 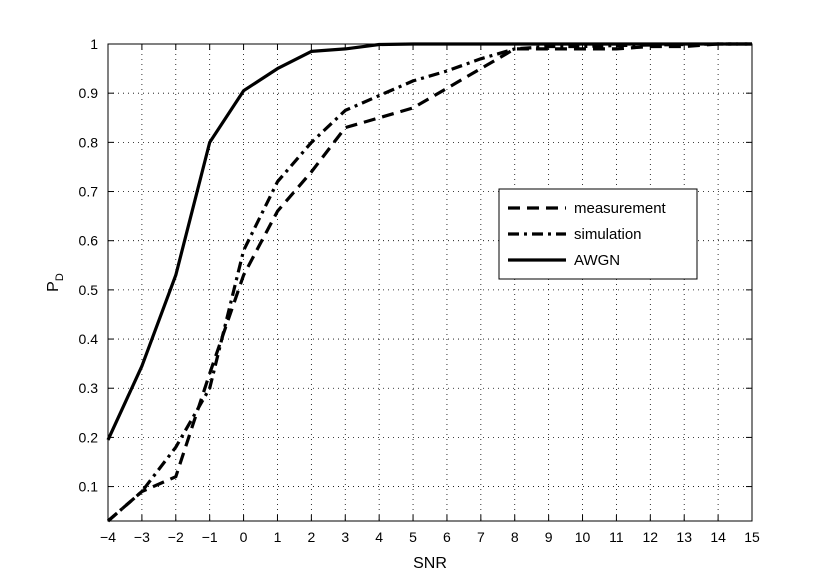 I want to click on y-tick-label: 0.7, so click(x=89, y=192).